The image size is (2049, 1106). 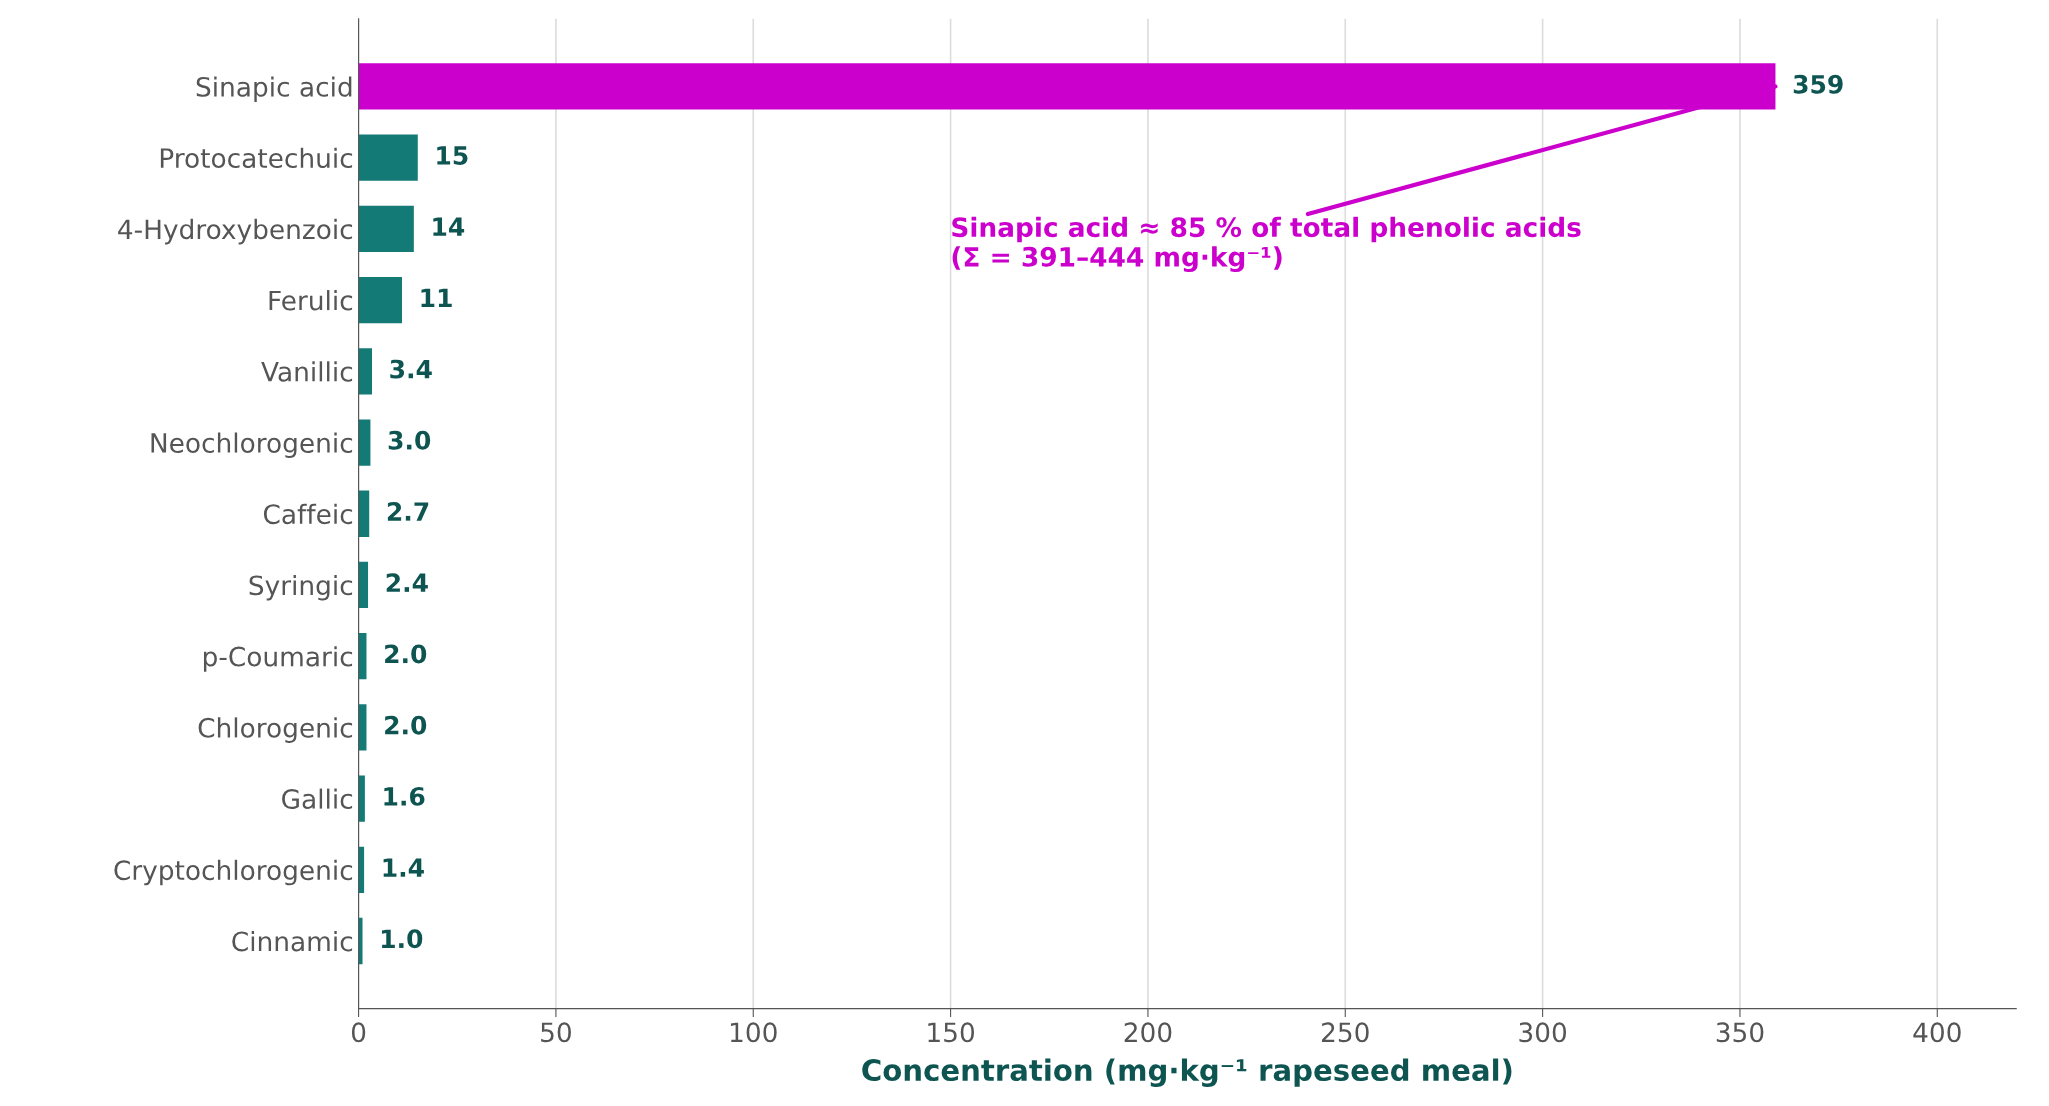 I want to click on data-label: 1.4, so click(x=403, y=867).